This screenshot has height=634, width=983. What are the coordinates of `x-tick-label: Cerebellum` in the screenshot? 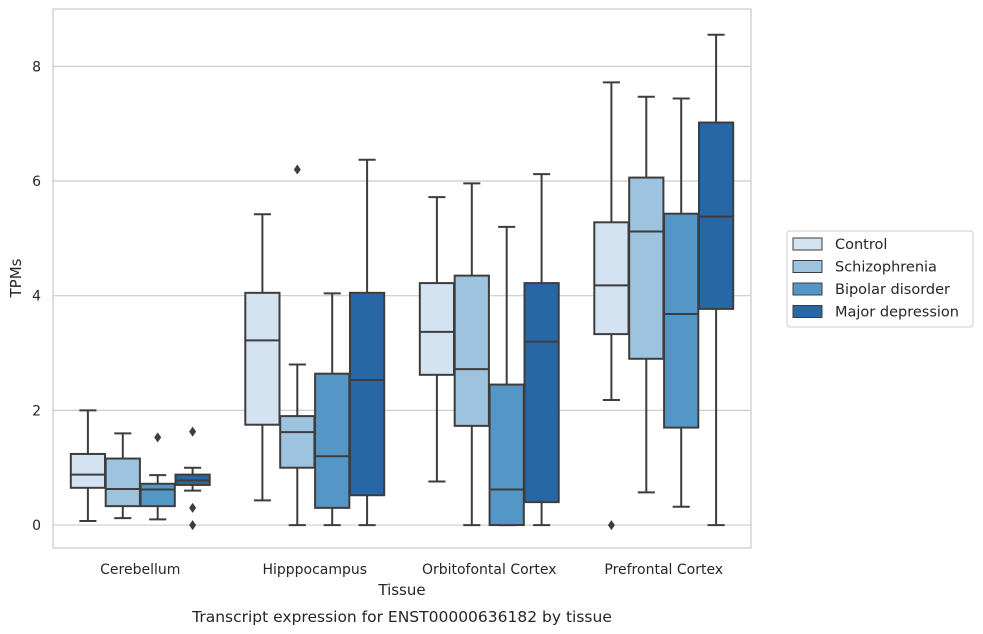 It's located at (140, 570).